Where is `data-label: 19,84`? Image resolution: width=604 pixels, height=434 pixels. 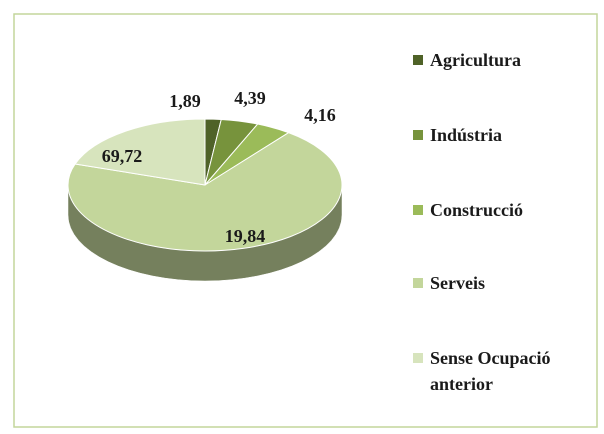
data-label: 19,84 is located at coordinates (245, 236).